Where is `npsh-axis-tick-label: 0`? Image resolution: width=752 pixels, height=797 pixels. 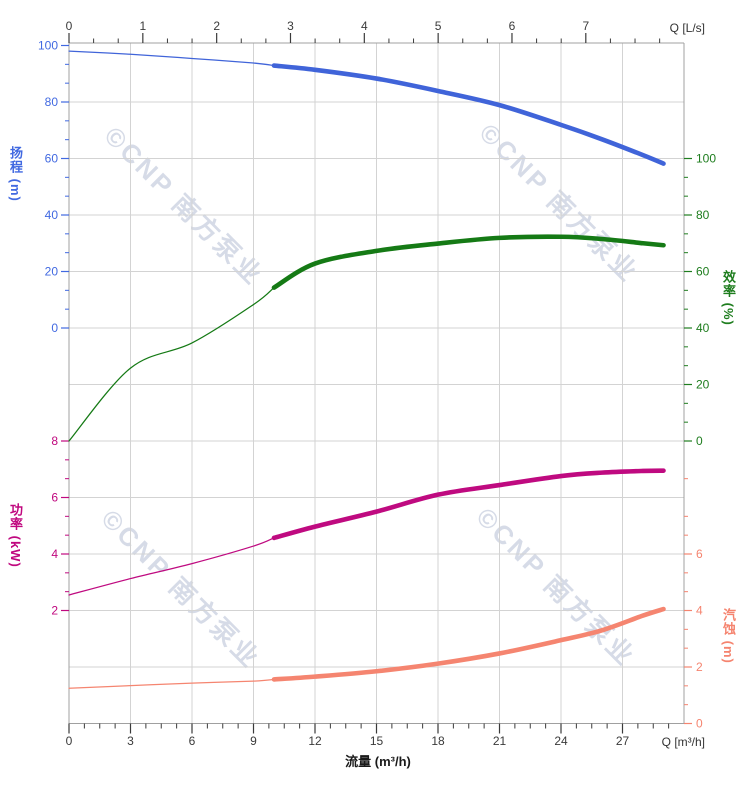 npsh-axis-tick-label: 0 is located at coordinates (699, 724).